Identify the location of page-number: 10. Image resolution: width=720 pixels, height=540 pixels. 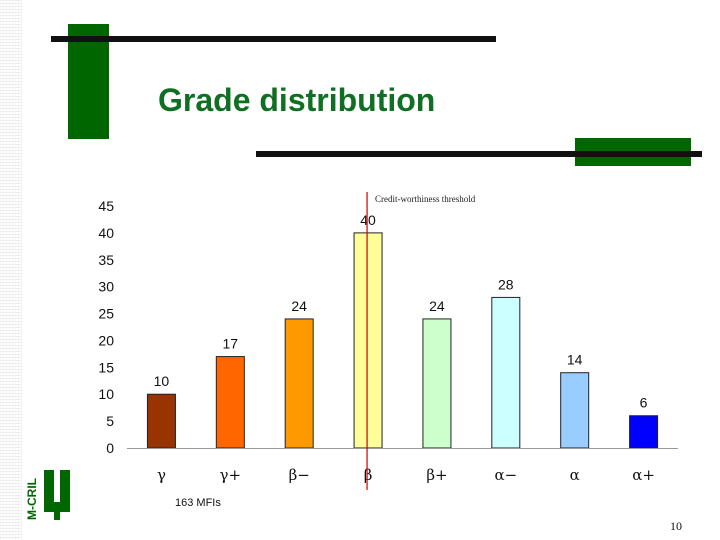
(676, 526).